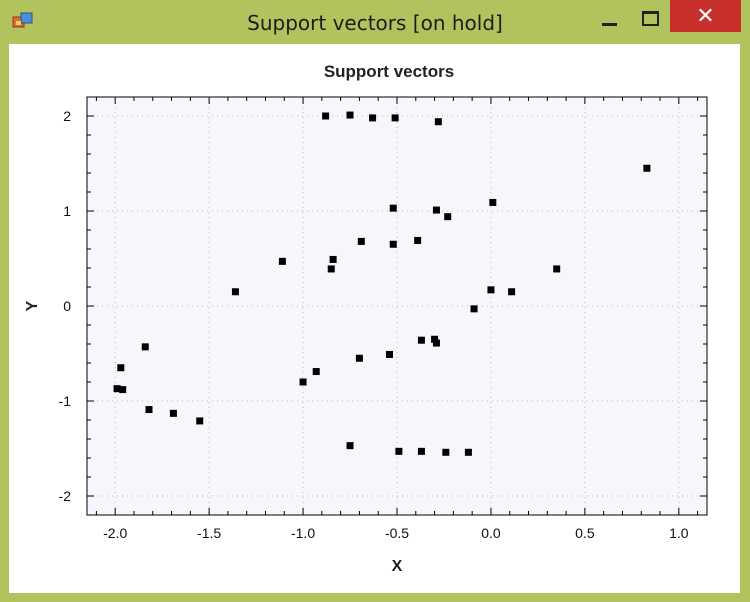  Describe the element at coordinates (67, 116) in the screenshot. I see `y-tick-label: 2` at that location.